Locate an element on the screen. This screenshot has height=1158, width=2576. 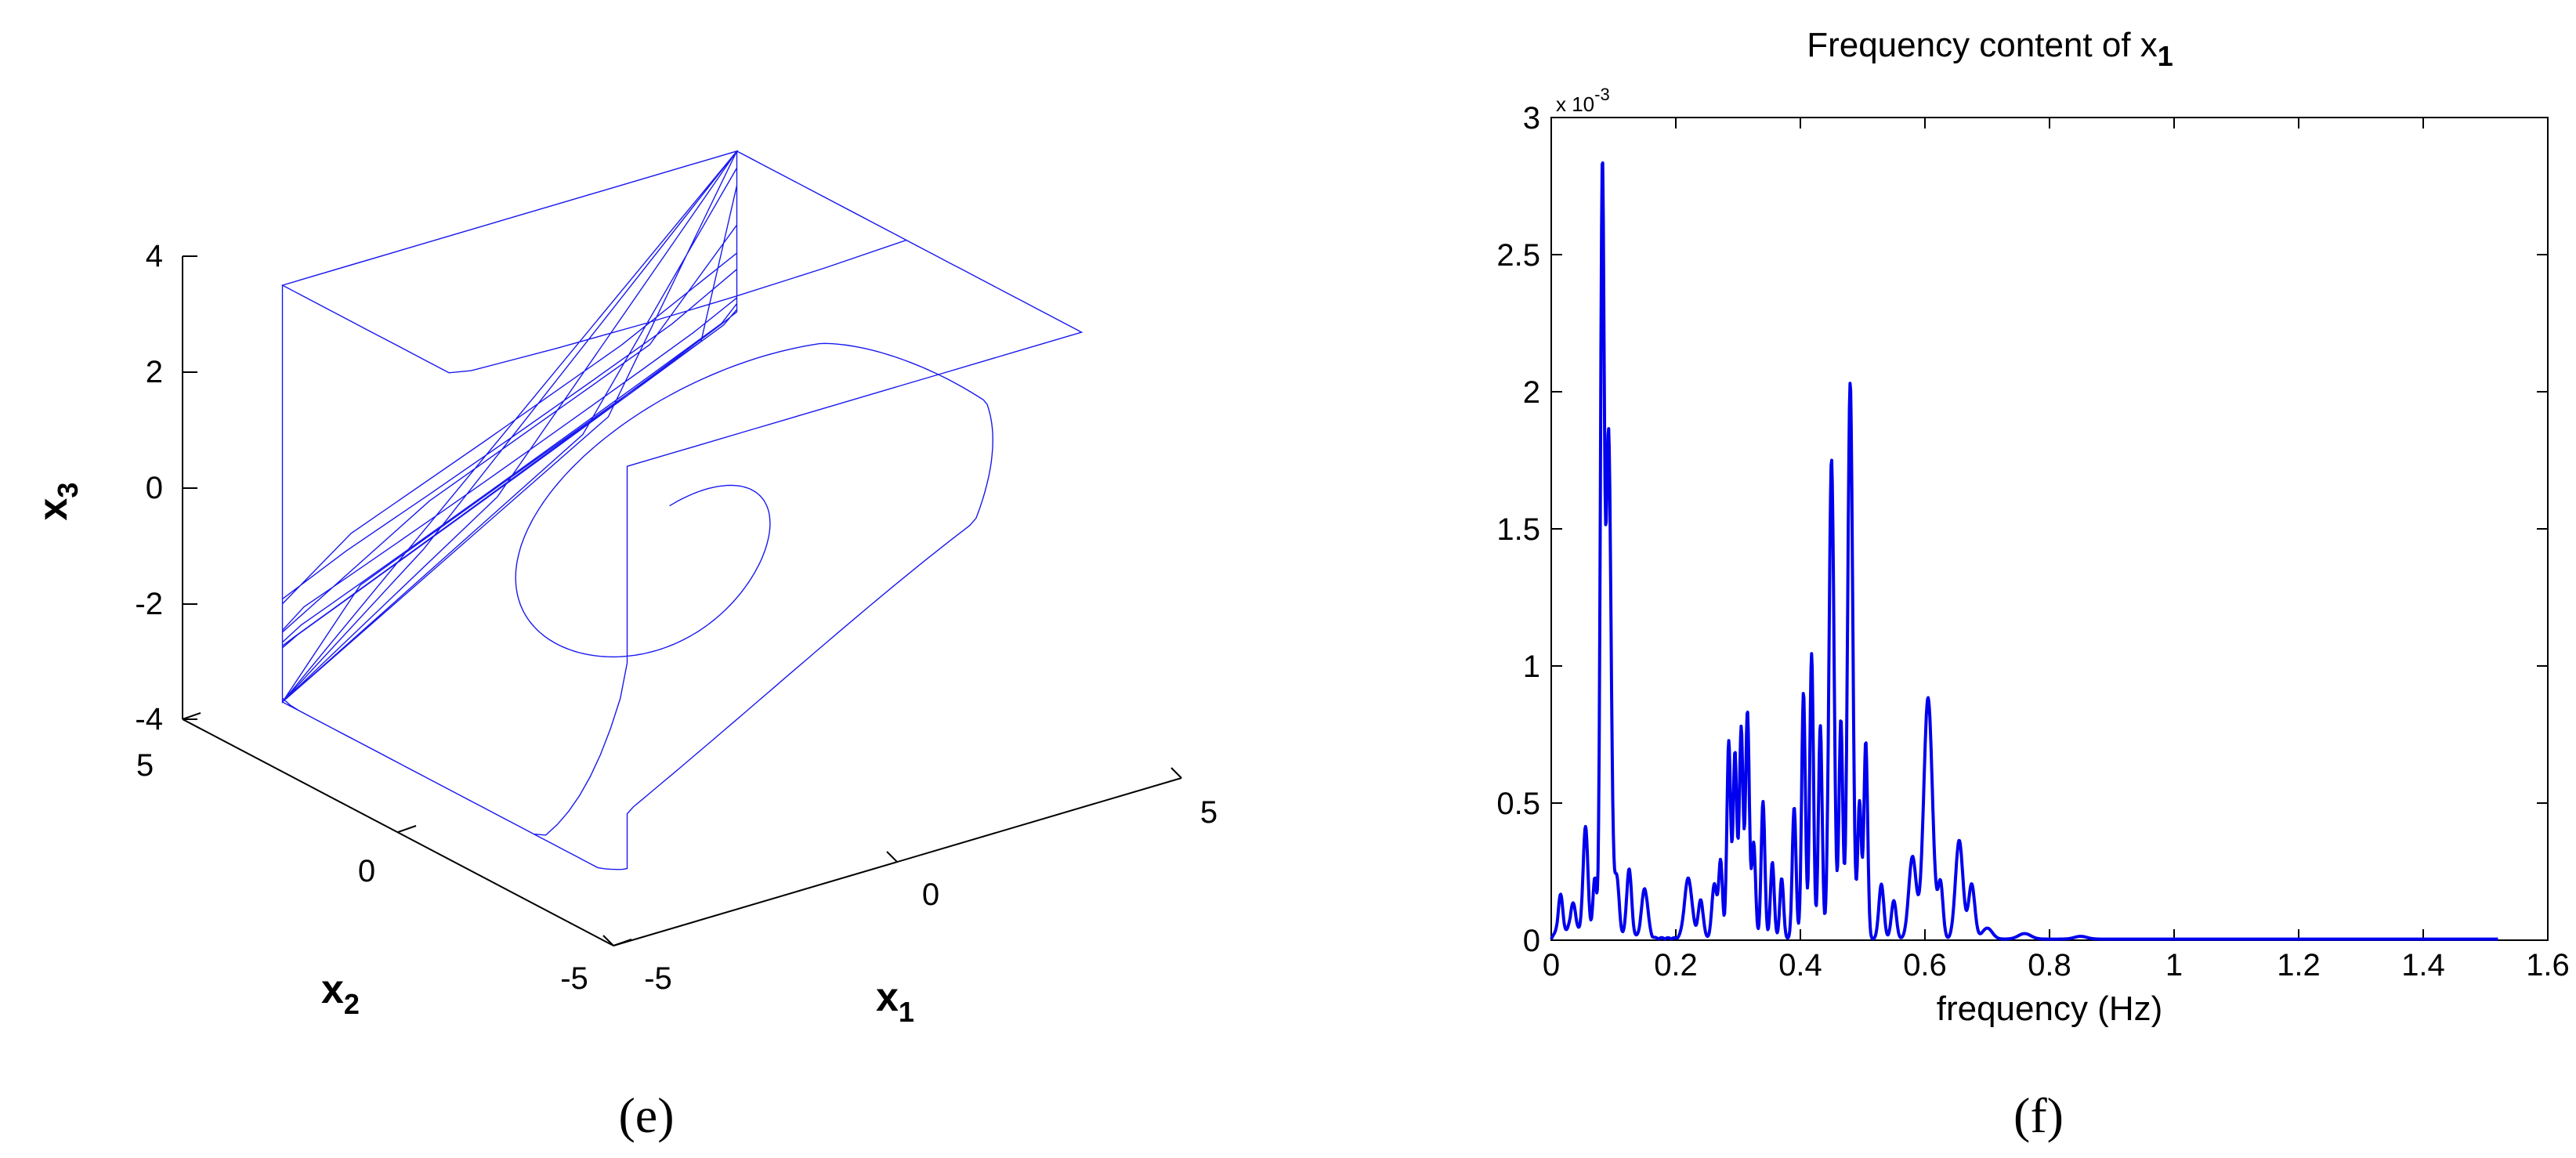
chart-title-sub: 1 is located at coordinates (2165, 56).